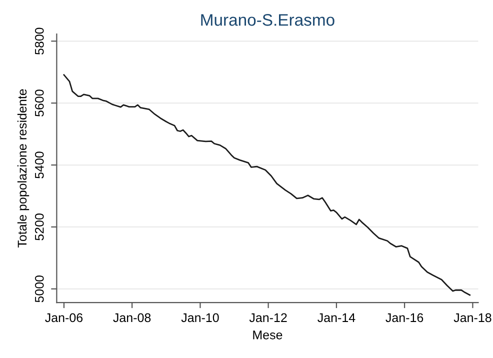 The width and height of the screenshot is (493, 358). I want to click on chart-title: Murano-S.Erasmo, so click(267, 20).